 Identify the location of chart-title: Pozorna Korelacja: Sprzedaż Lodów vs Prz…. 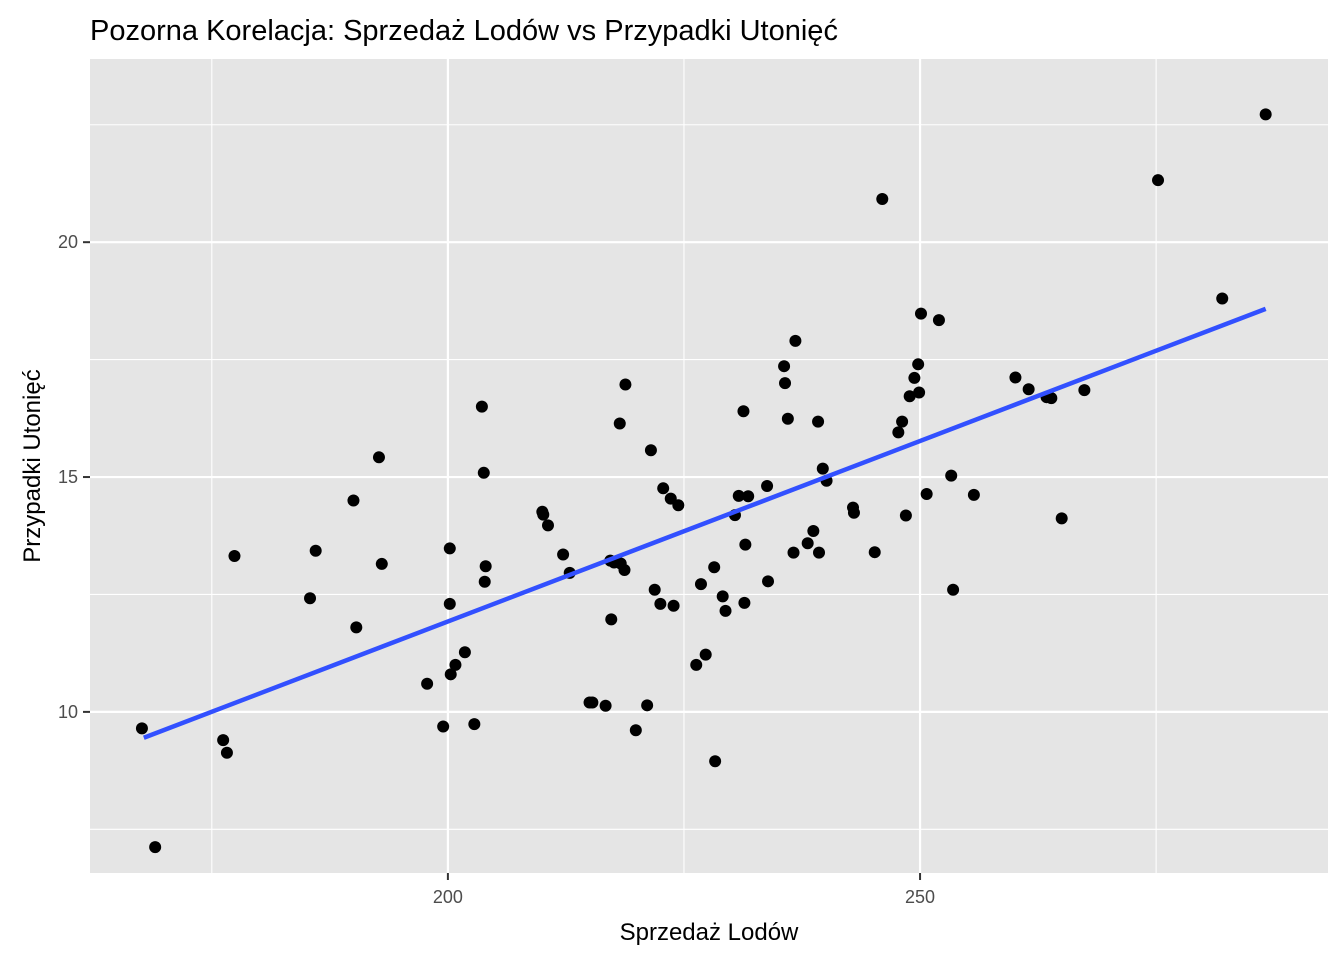
(464, 31).